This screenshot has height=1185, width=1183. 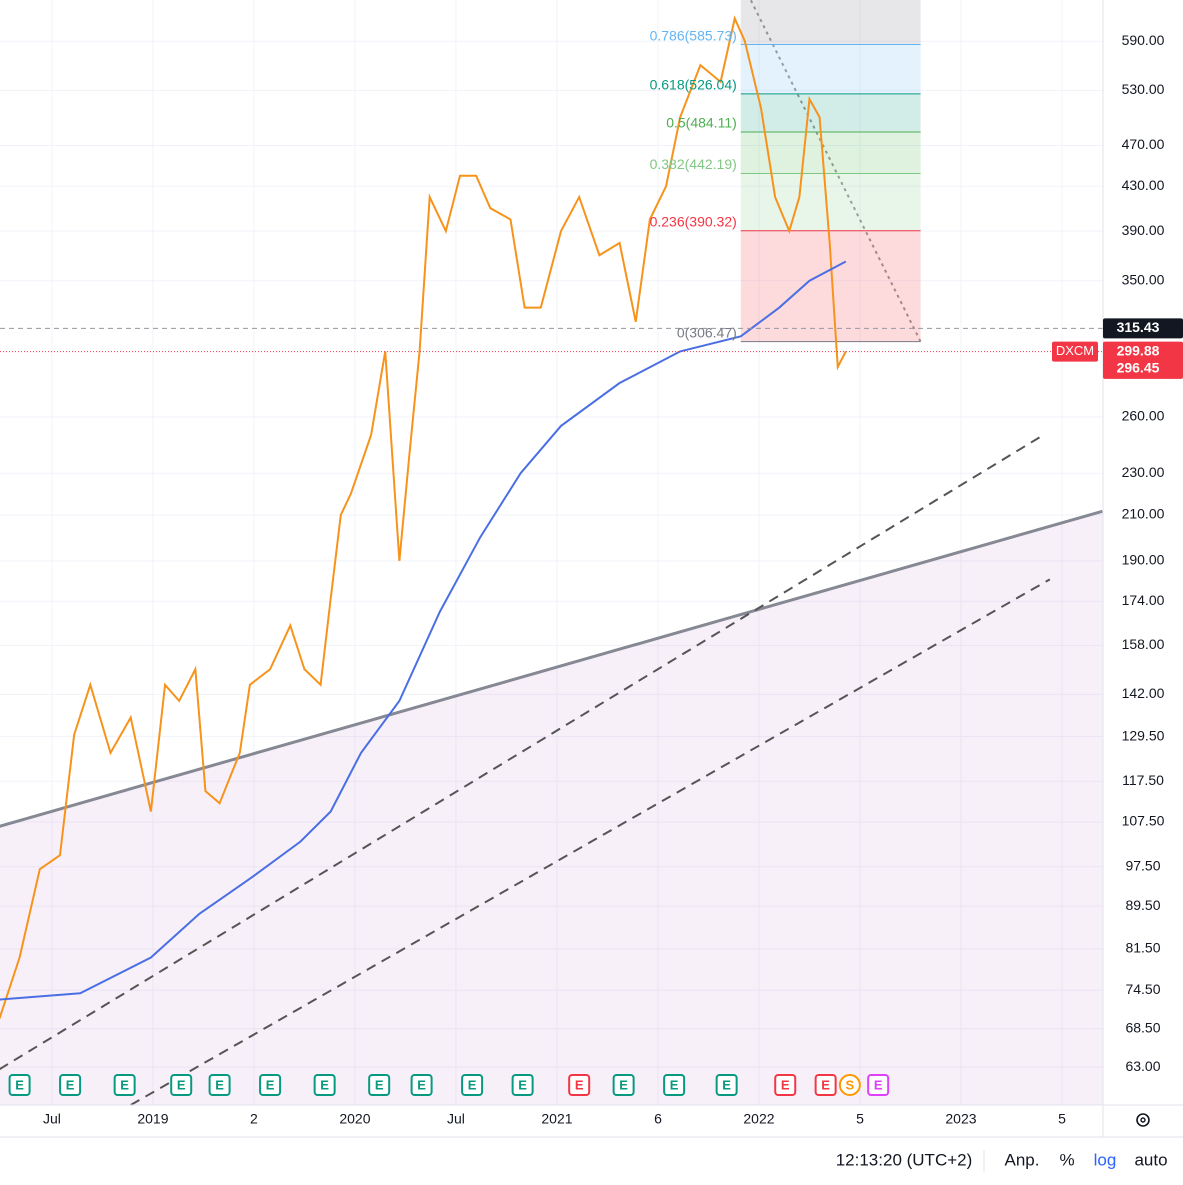 I want to click on log-button: log, so click(x=1105, y=1159).